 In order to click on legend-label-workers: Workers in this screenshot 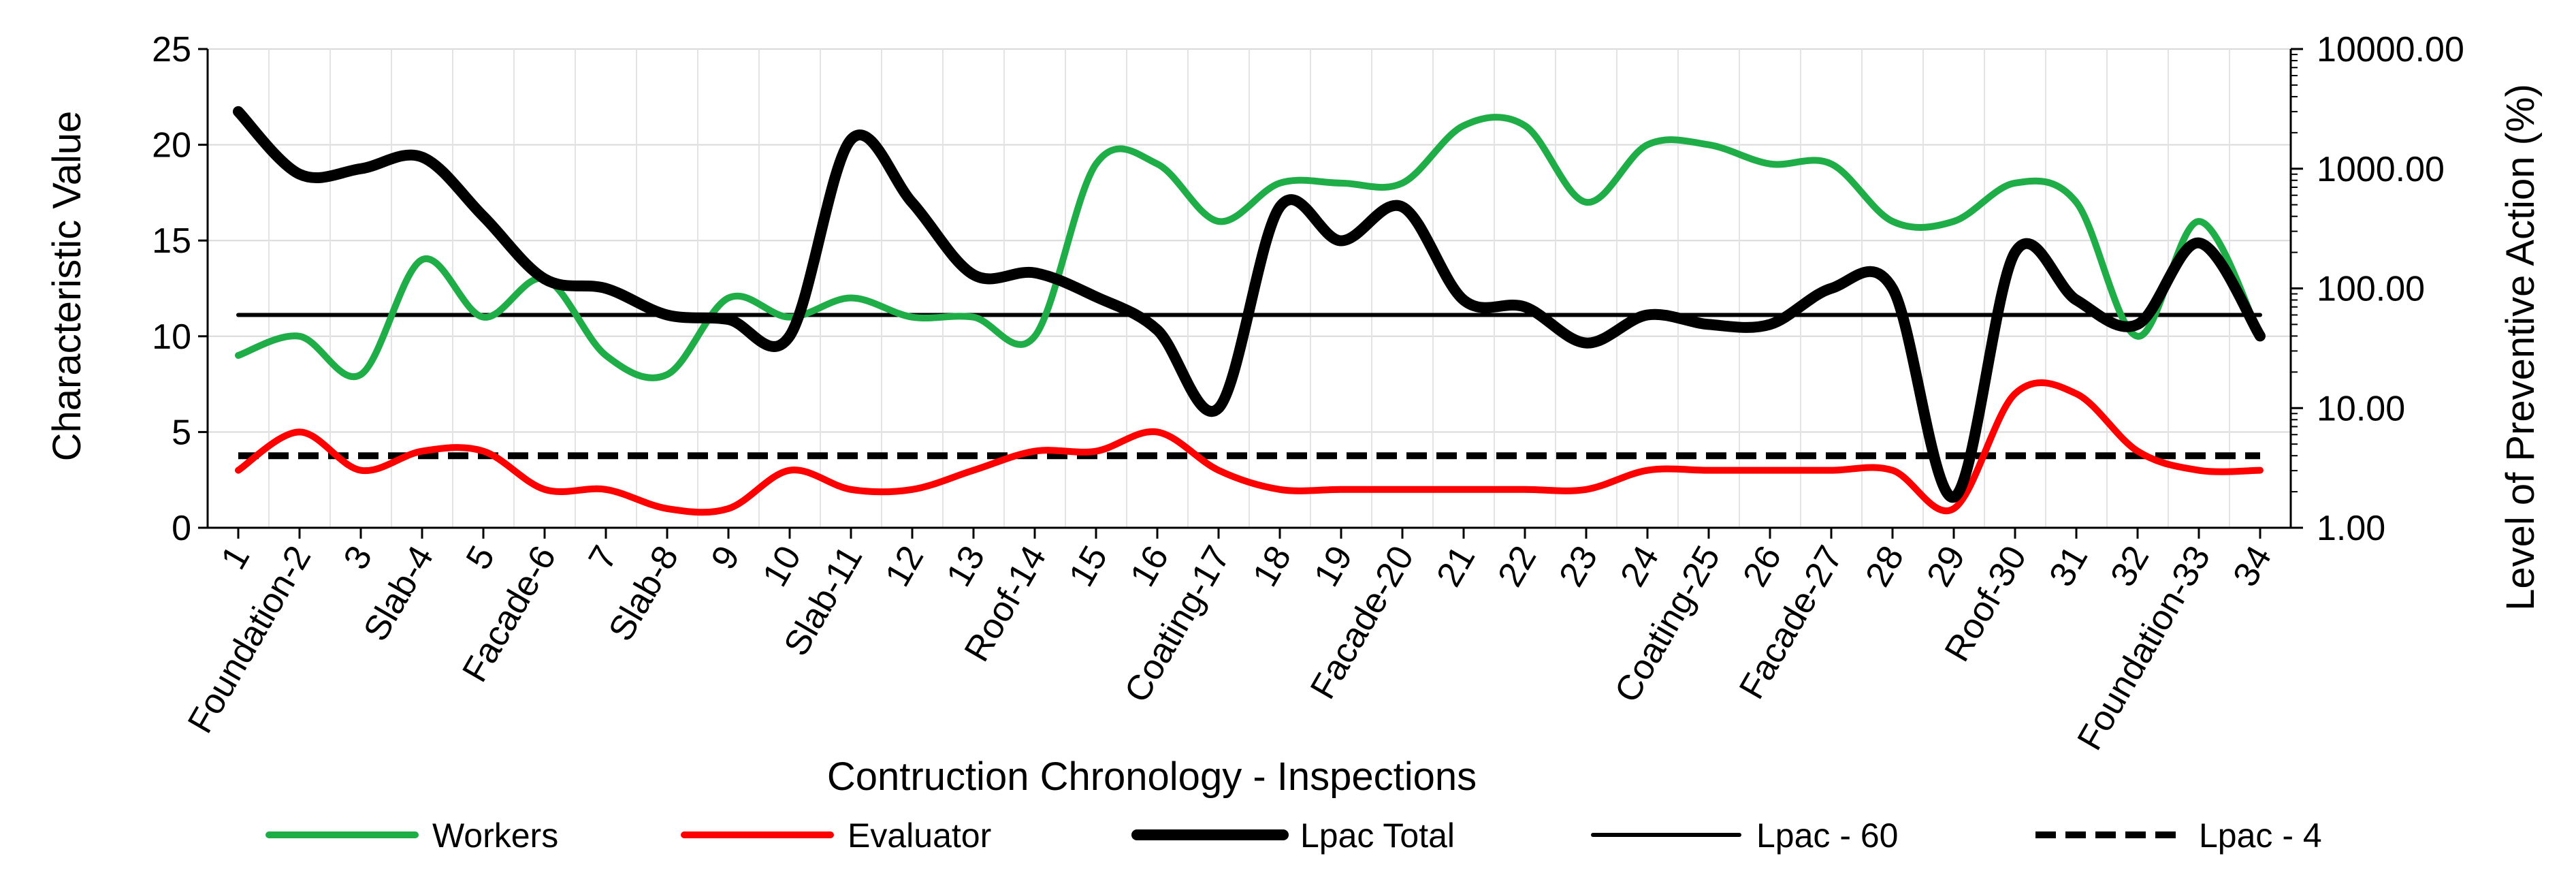, I will do `click(495, 835)`.